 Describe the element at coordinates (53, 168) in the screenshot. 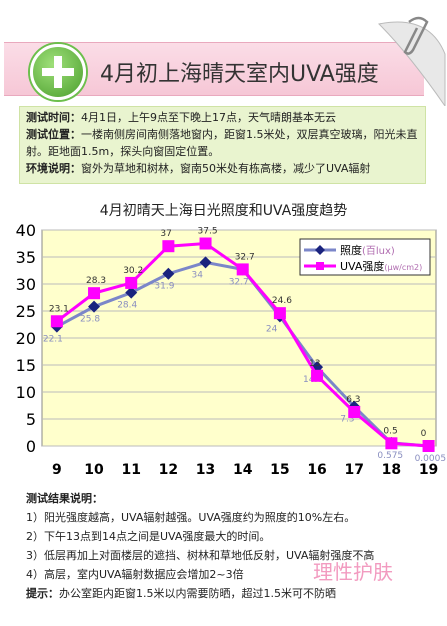

I see `environment-label: 环境说明：` at that location.